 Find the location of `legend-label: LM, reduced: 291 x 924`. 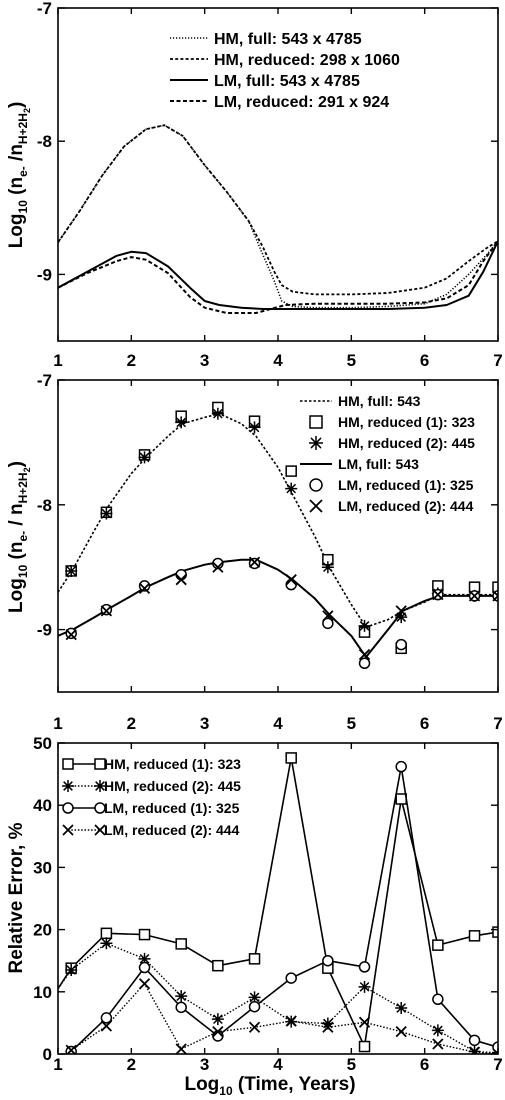

legend-label: LM, reduced: 291 x 924 is located at coordinates (301, 102).